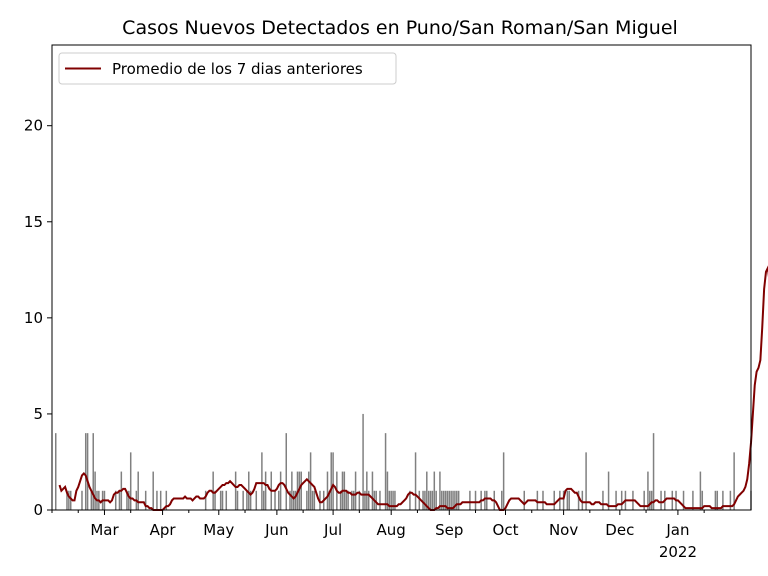 The width and height of the screenshot is (768, 576). Describe the element at coordinates (332, 530) in the screenshot. I see `x-tick-label: Jul` at that location.